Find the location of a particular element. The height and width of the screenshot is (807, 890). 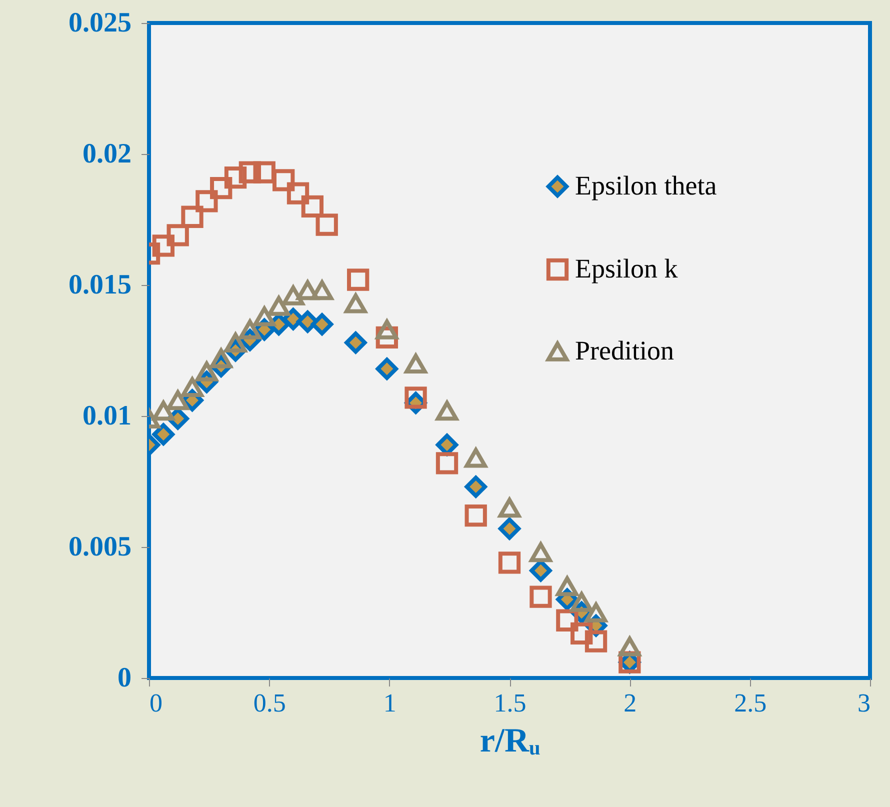

legend-label: Epsilon theta is located at coordinates (646, 185).